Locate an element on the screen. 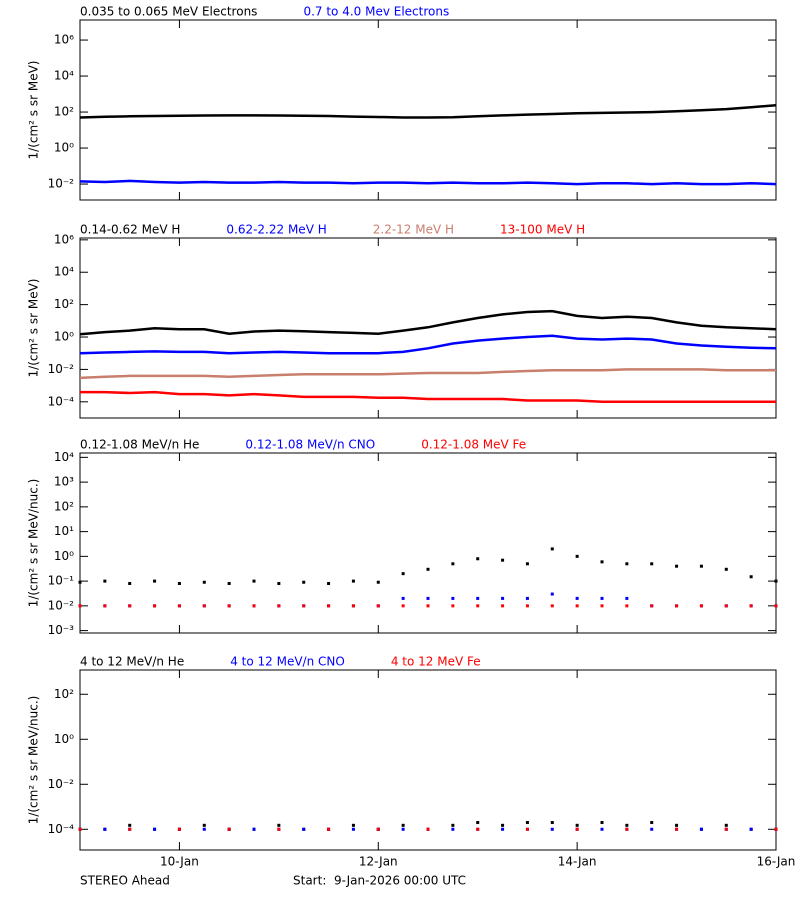  legend-entry: 2.2-12 MeV H is located at coordinates (413, 230).